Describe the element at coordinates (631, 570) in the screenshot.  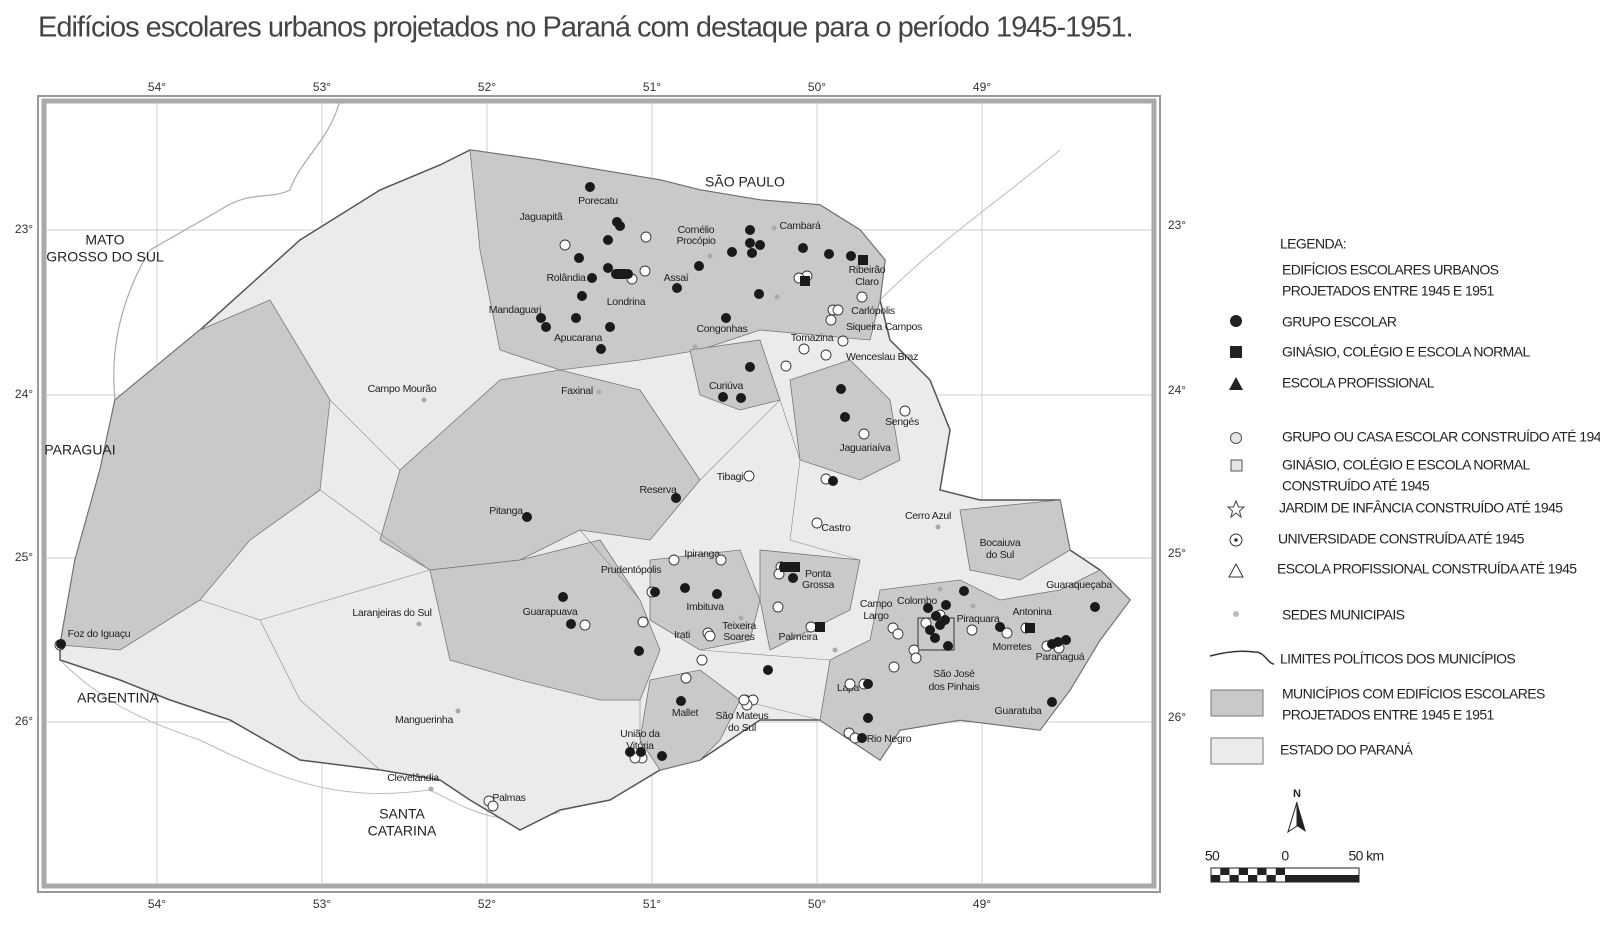
I see `place-label: Prudentópolis` at that location.